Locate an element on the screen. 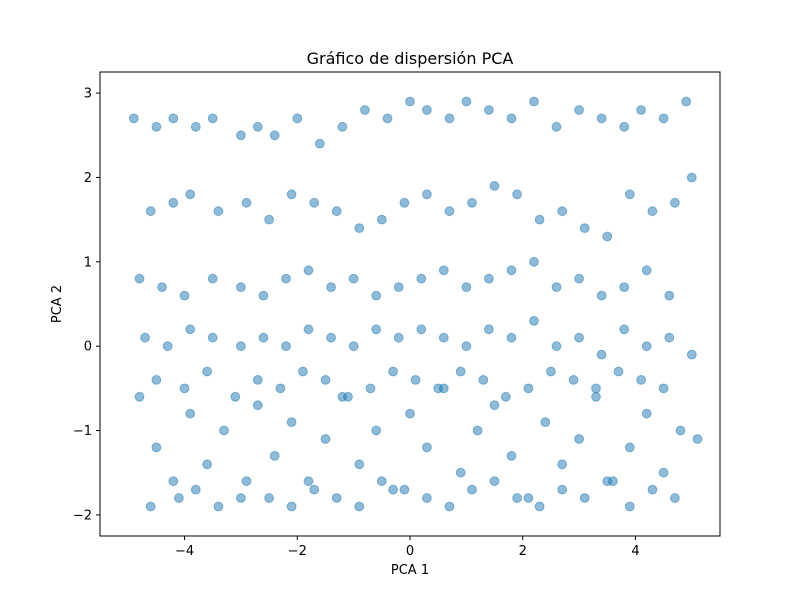  y-tick-label: 2 is located at coordinates (88, 178).